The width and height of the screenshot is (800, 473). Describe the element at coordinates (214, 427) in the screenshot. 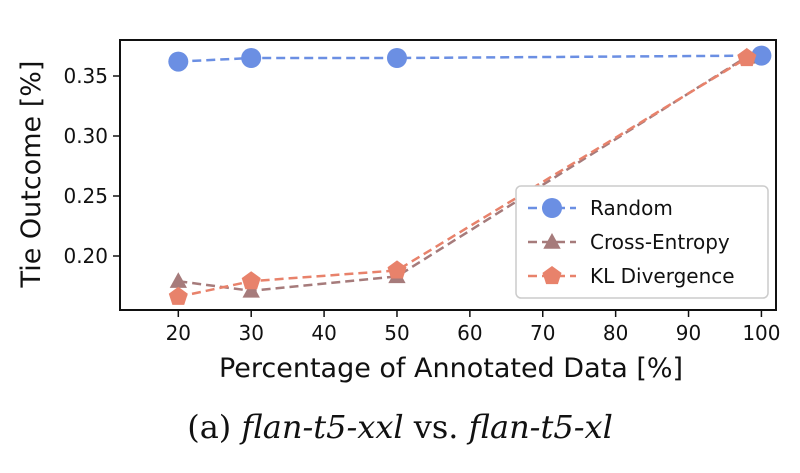

I see `caption-prefix: (a)` at that location.